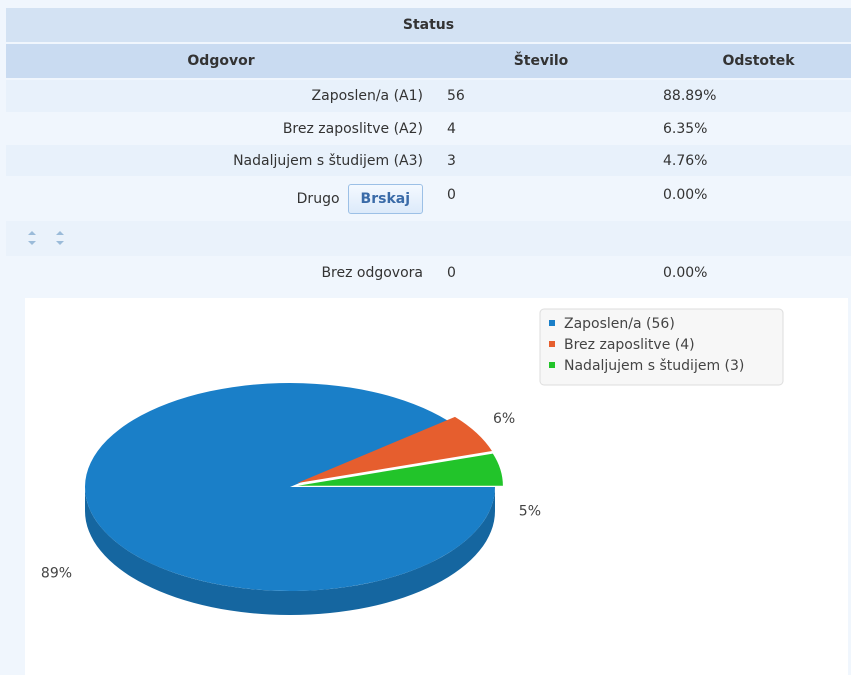  I want to click on slice-side, so click(290, 551).